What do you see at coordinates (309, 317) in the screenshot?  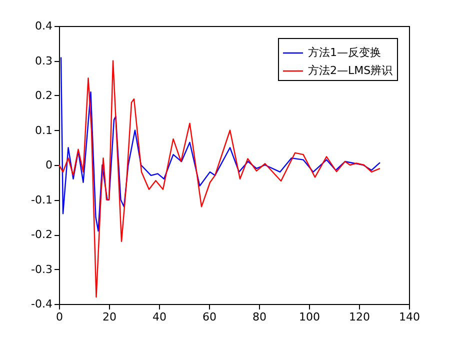 I see `x-tick-label: 100` at bounding box center [309, 317].